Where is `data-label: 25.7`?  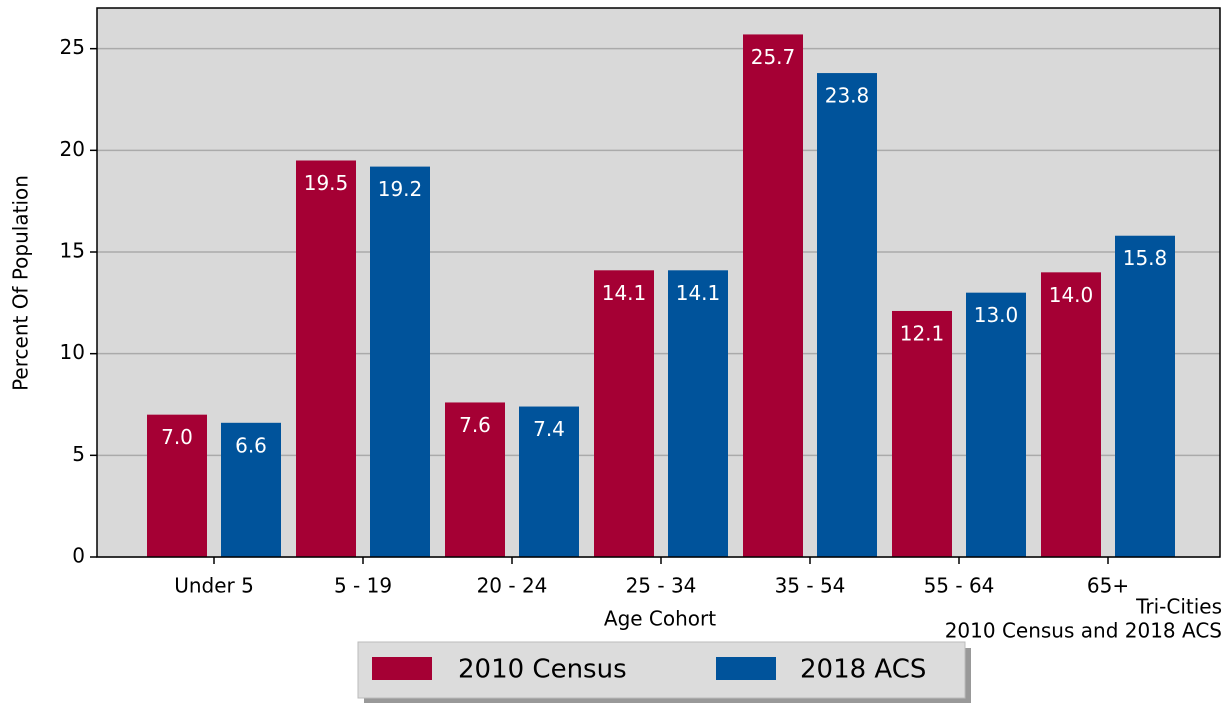 data-label: 25.7 is located at coordinates (773, 57).